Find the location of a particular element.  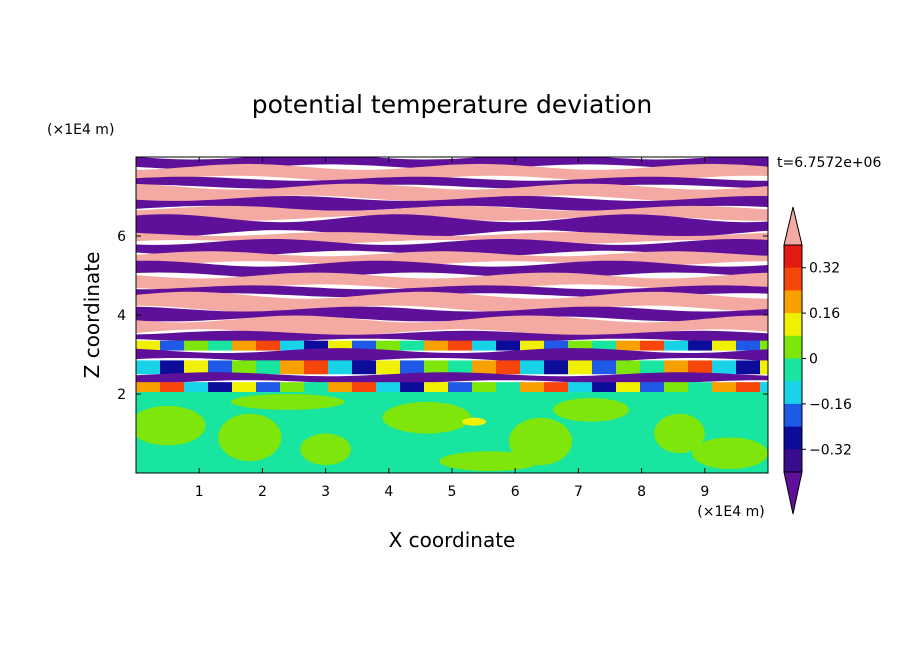

time-label: t=6.7572e+06 is located at coordinates (829, 163).